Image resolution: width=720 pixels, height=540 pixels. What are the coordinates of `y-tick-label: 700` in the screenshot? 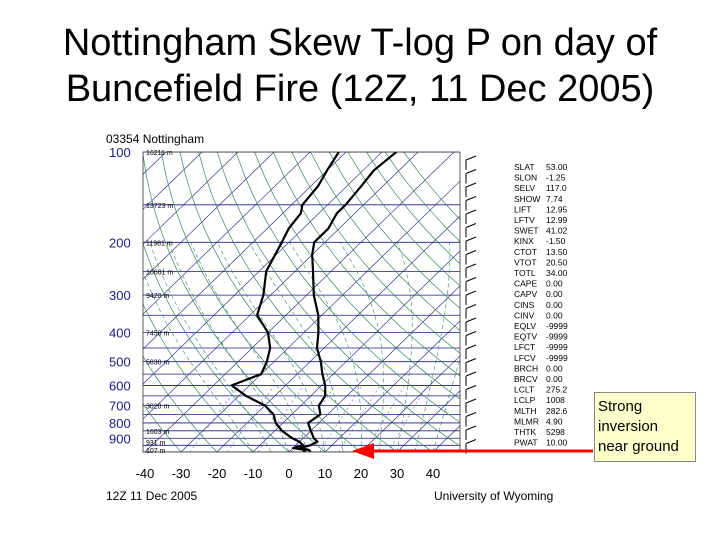 It's located at (120, 406).